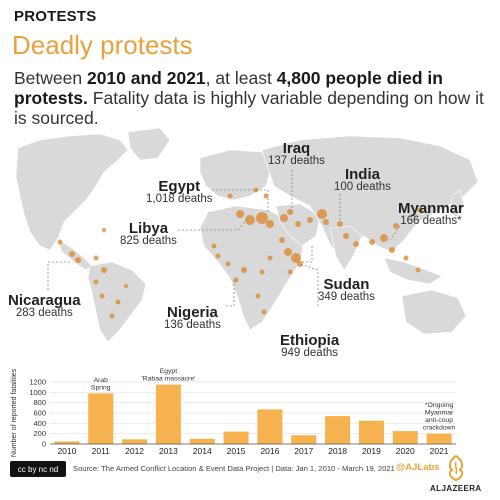  Describe the element at coordinates (72, 192) in the screenshot. I see `north-america-landmass` at that location.